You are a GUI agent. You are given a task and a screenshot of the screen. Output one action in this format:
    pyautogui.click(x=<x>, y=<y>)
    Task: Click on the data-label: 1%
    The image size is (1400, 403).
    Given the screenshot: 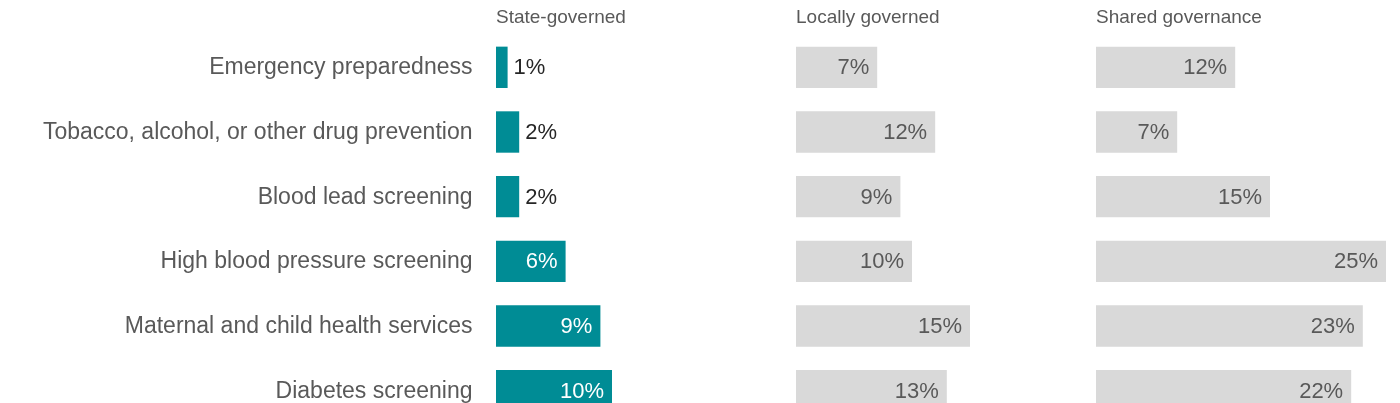 What is the action you would take?
    pyautogui.click(x=529, y=67)
    